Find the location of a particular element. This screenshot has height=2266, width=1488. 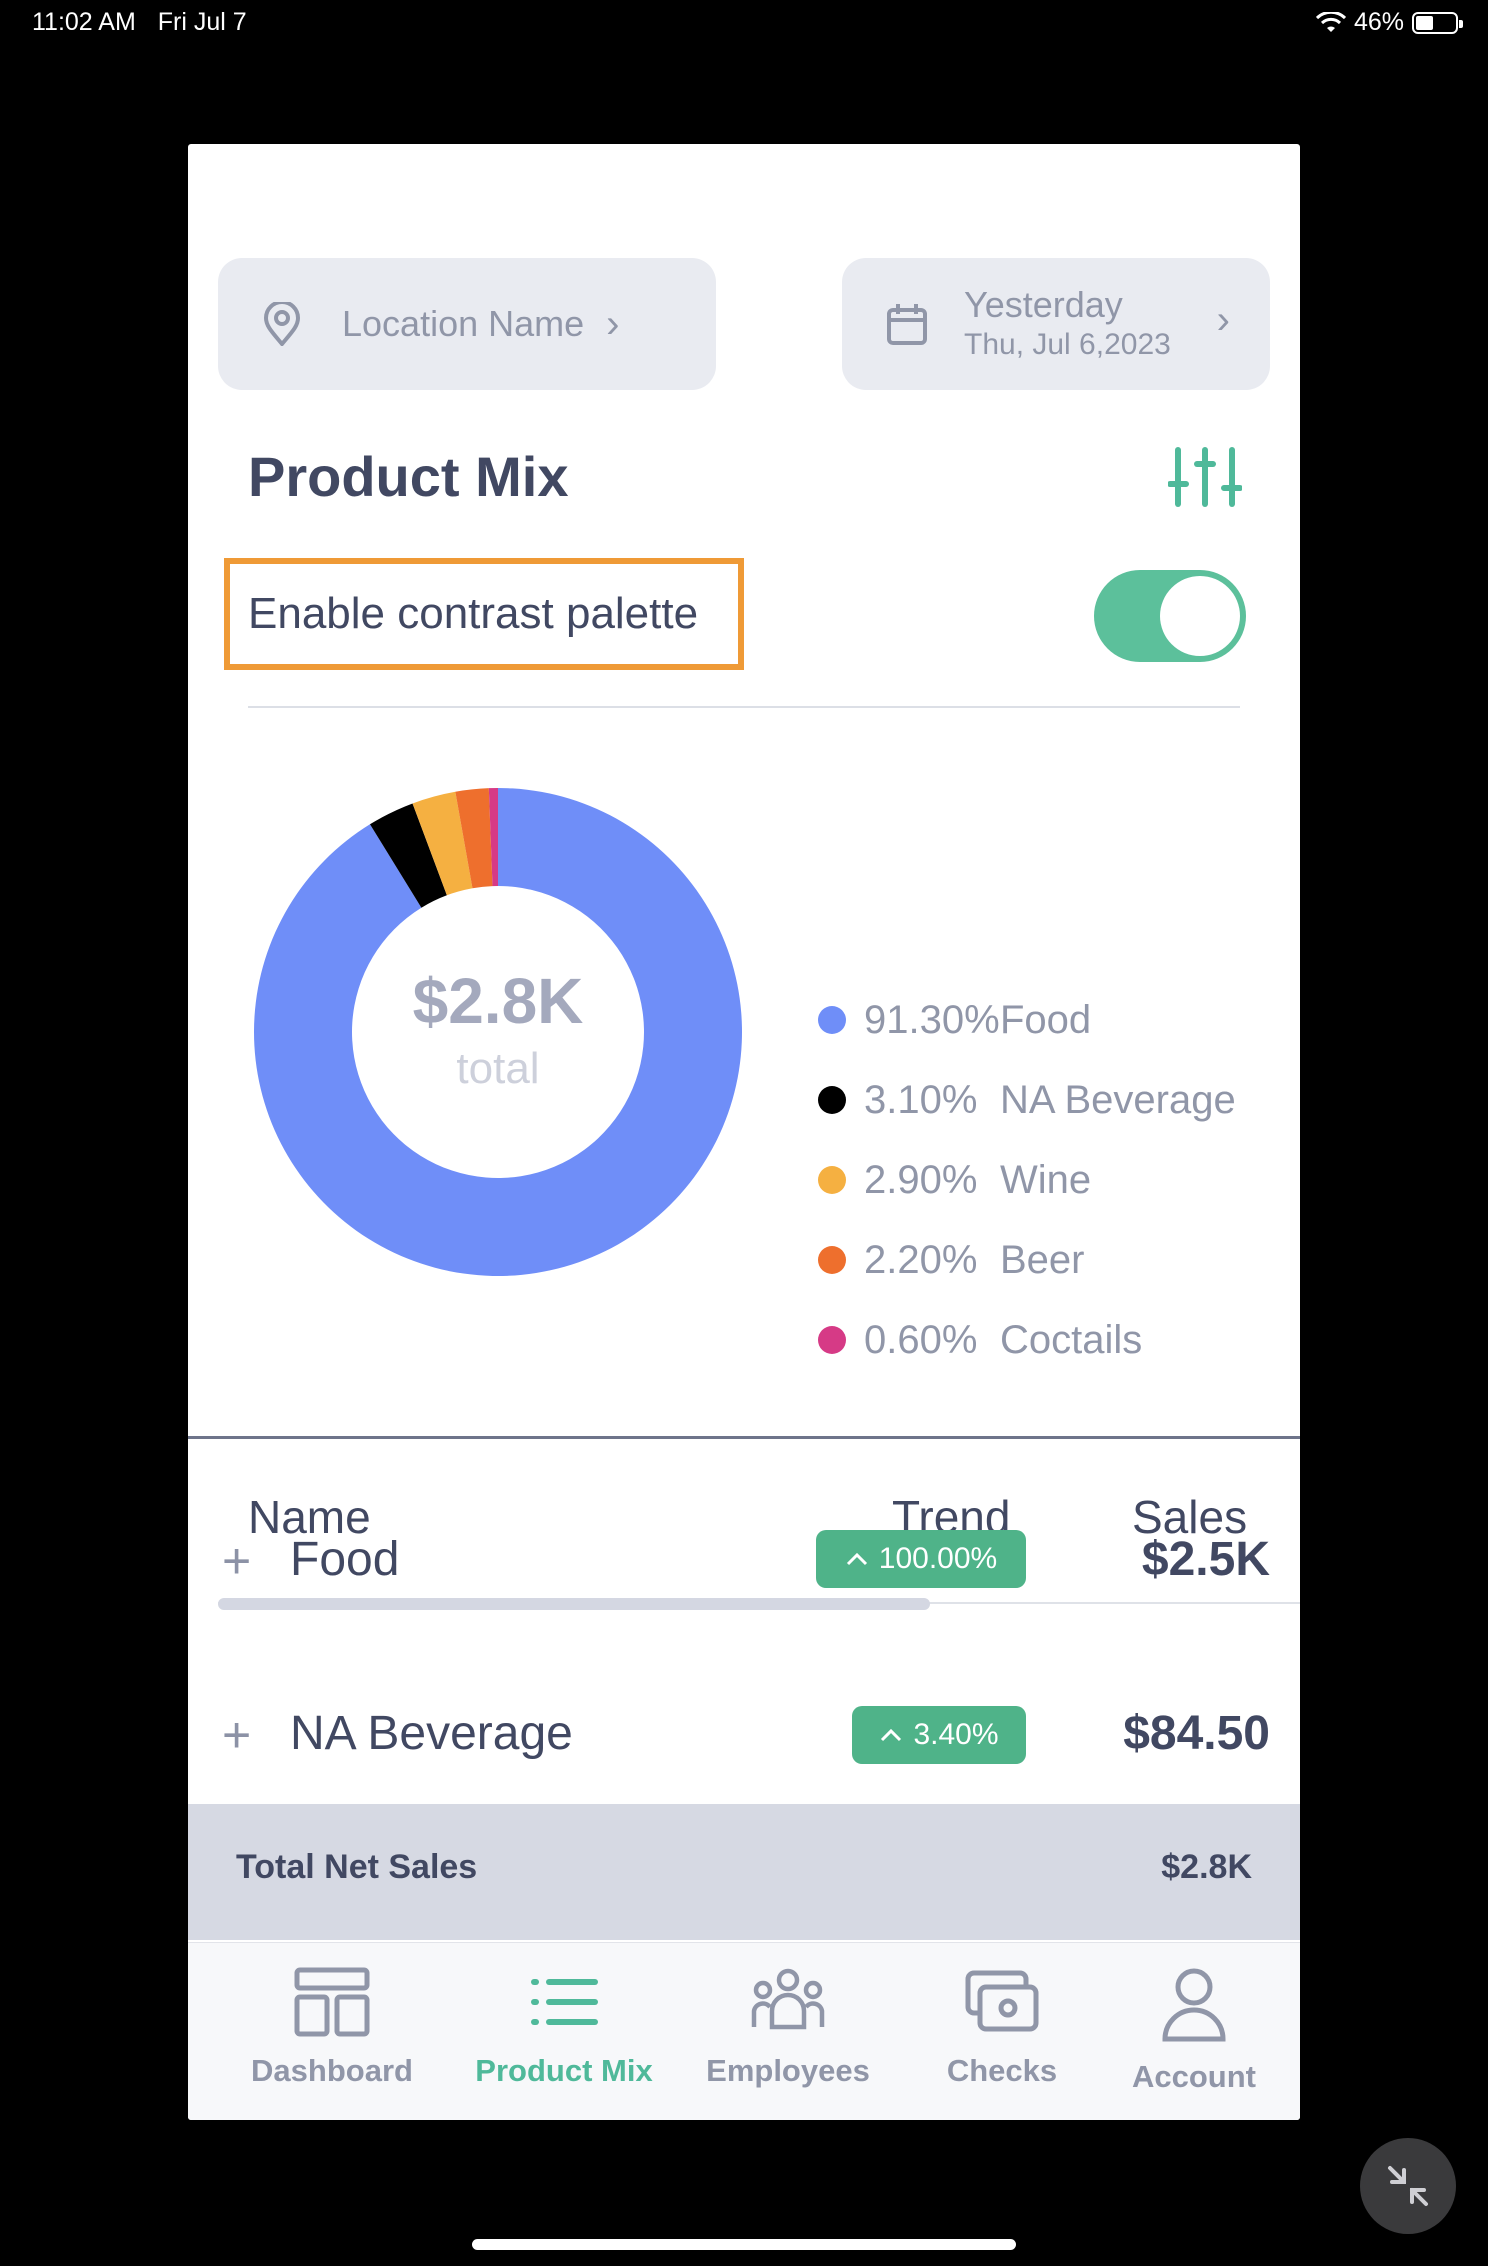

divider is located at coordinates (744, 707).